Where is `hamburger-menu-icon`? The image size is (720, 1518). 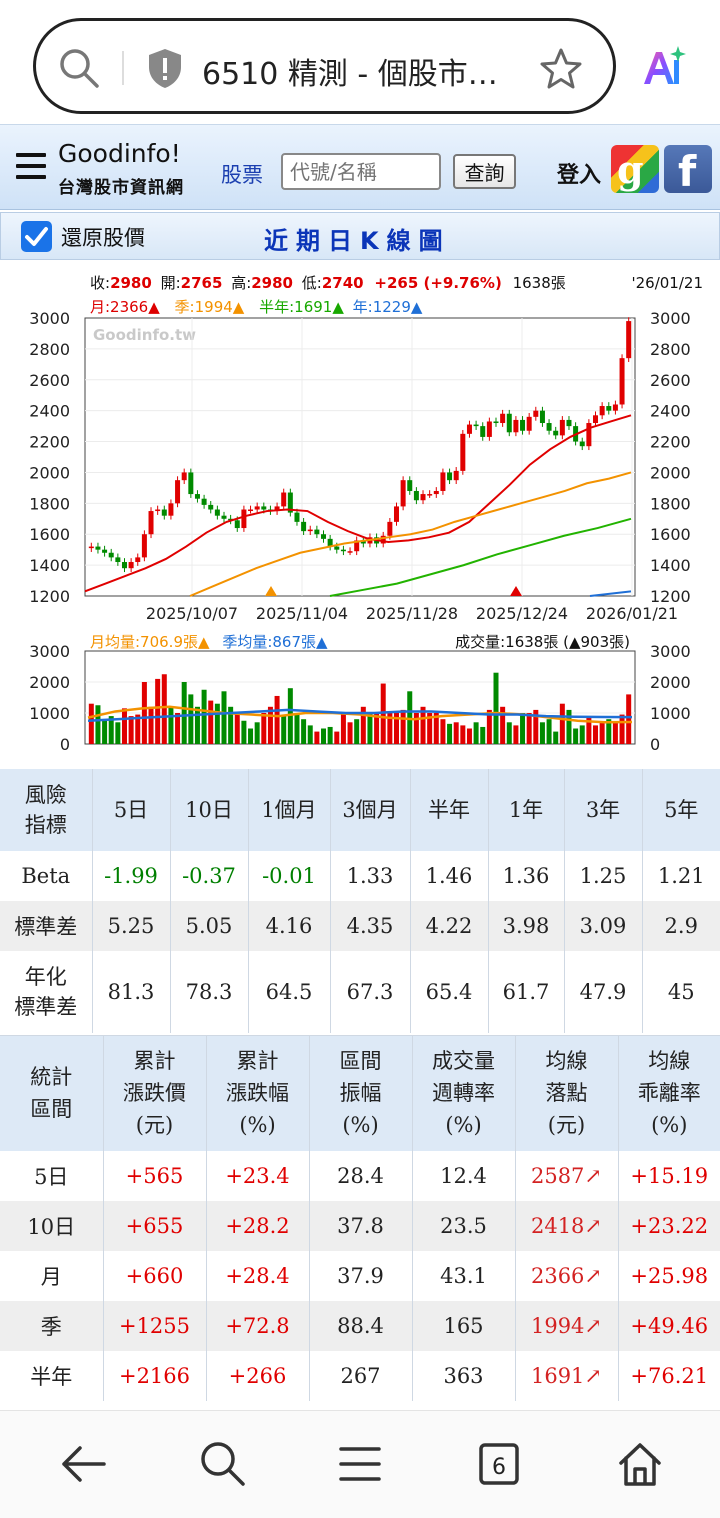
hamburger-menu-icon is located at coordinates (31, 166).